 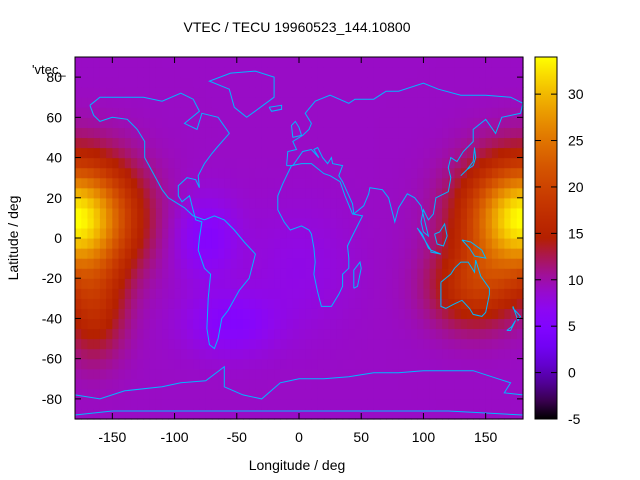 What do you see at coordinates (275, 108) in the screenshot?
I see `coastline` at bounding box center [275, 108].